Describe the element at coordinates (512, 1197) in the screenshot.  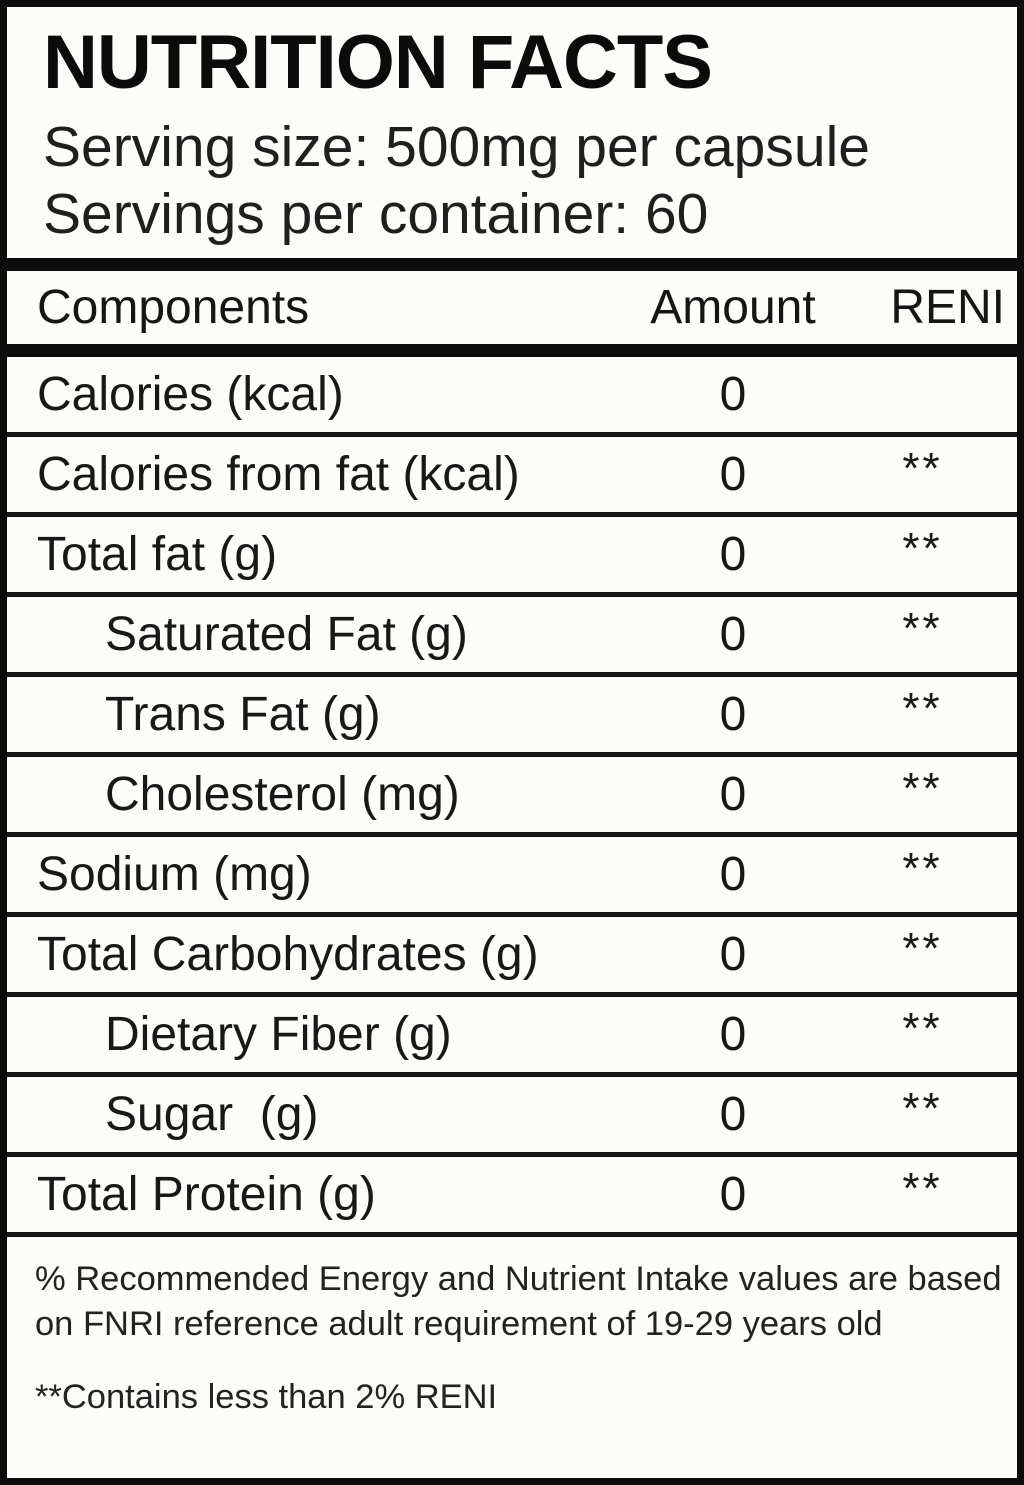
I see `table-row-total-protein: Total Protein (g) 0 **` at that location.